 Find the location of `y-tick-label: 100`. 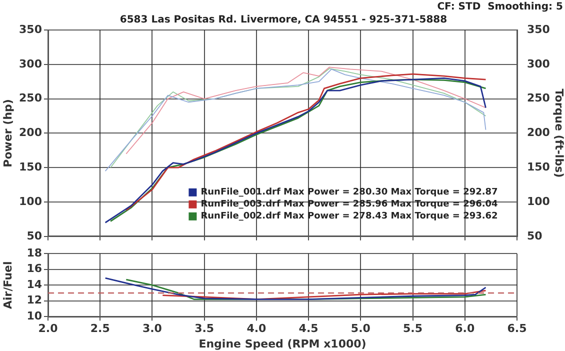

y-tick-label: 100 is located at coordinates (30, 201).